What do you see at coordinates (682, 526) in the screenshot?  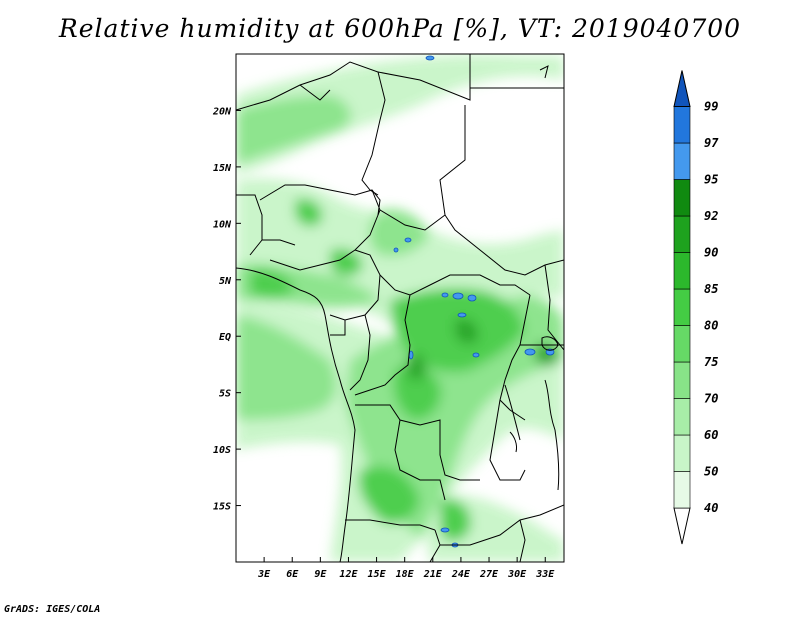 I see `colorbar-lower-extension` at bounding box center [682, 526].